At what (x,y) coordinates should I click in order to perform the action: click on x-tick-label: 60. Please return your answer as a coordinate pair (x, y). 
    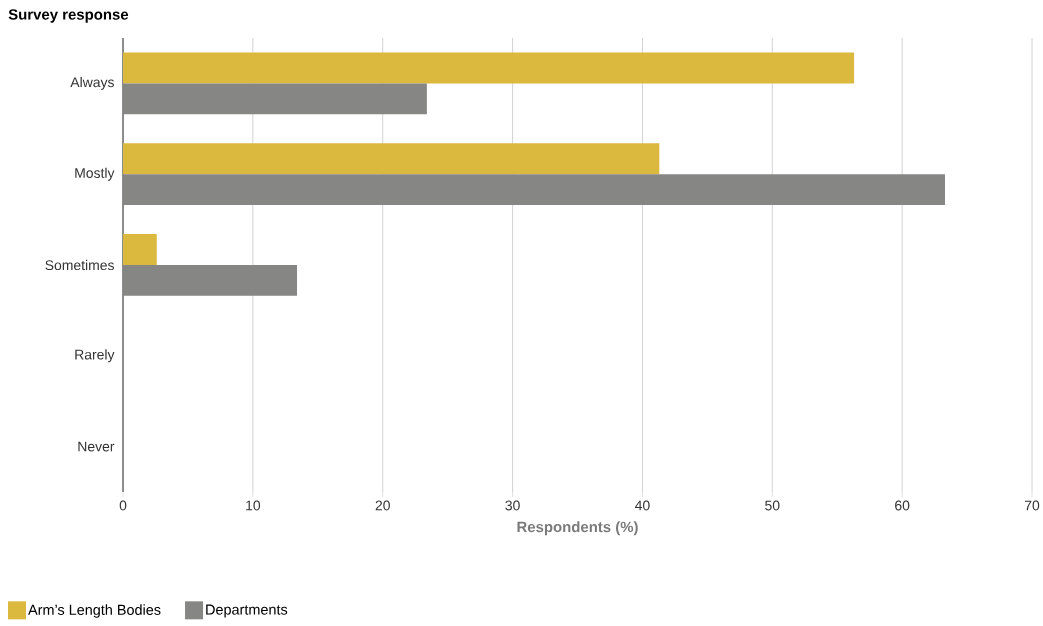
    Looking at the image, I should click on (902, 505).